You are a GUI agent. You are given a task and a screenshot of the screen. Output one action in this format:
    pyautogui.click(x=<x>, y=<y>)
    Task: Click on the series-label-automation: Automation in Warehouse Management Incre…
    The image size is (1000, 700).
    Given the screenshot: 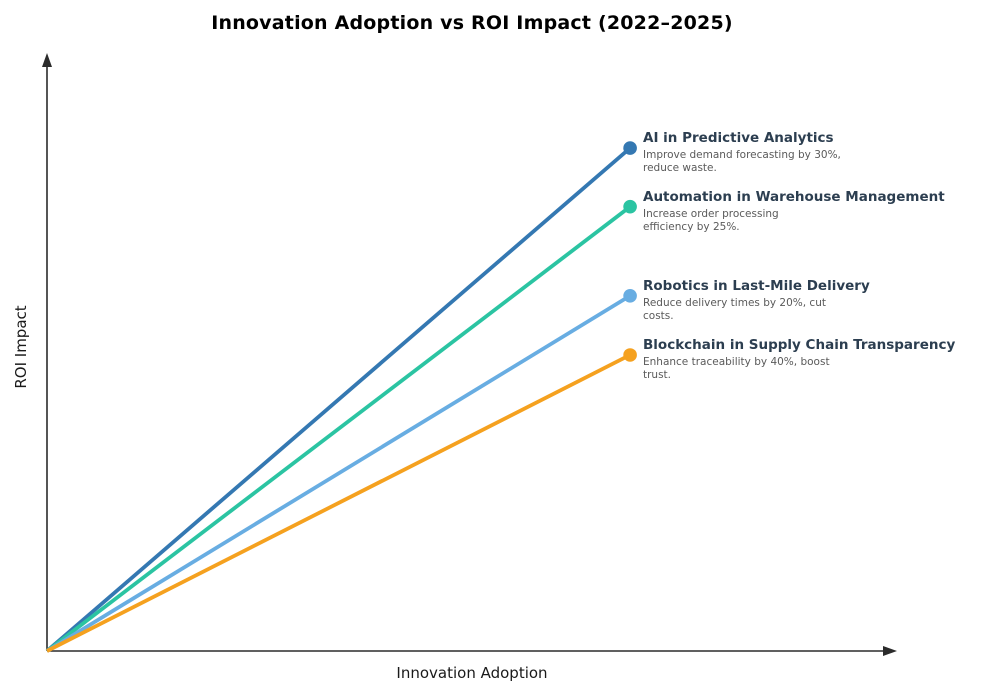 What is the action you would take?
    pyautogui.click(x=808, y=211)
    